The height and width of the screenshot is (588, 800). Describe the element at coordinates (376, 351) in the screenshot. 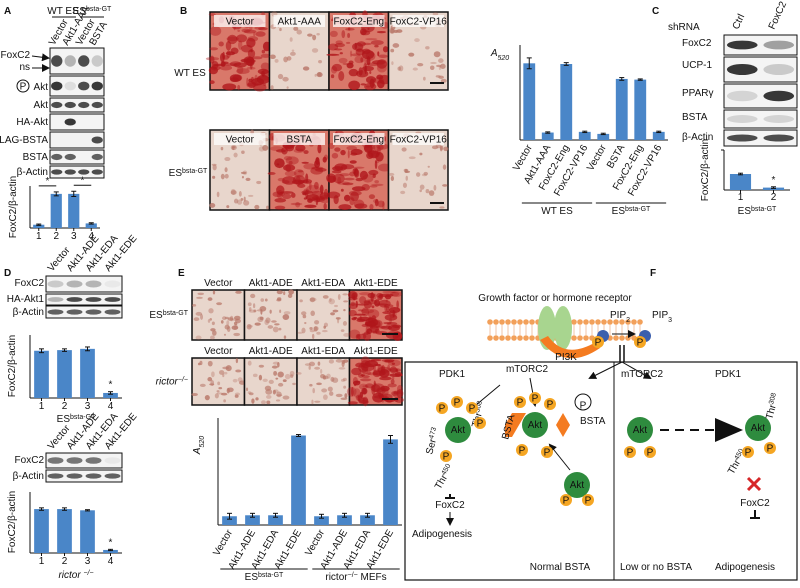

I see `image-label: Akt1-EDE` at that location.